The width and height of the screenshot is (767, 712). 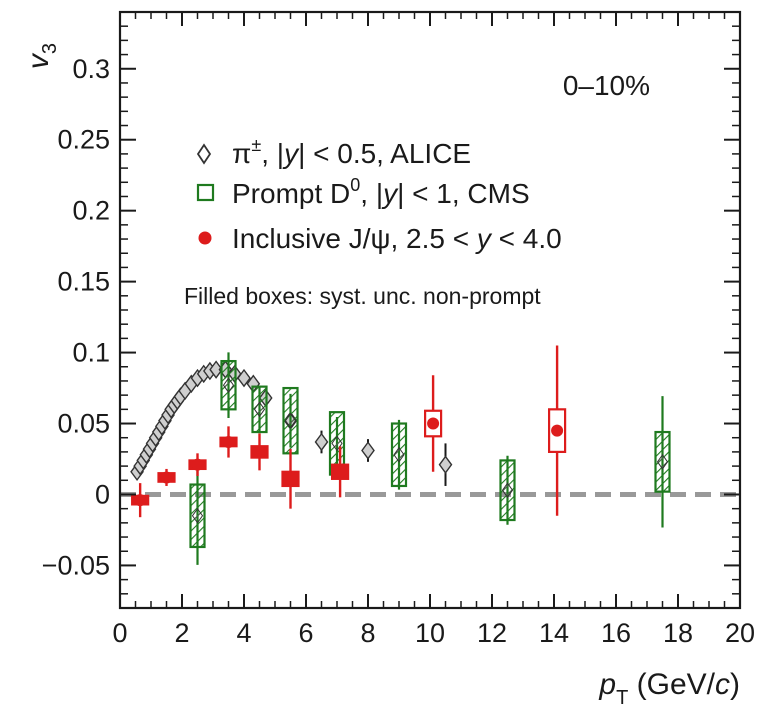 What do you see at coordinates (740, 633) in the screenshot?
I see `x-tick-label: 20` at bounding box center [740, 633].